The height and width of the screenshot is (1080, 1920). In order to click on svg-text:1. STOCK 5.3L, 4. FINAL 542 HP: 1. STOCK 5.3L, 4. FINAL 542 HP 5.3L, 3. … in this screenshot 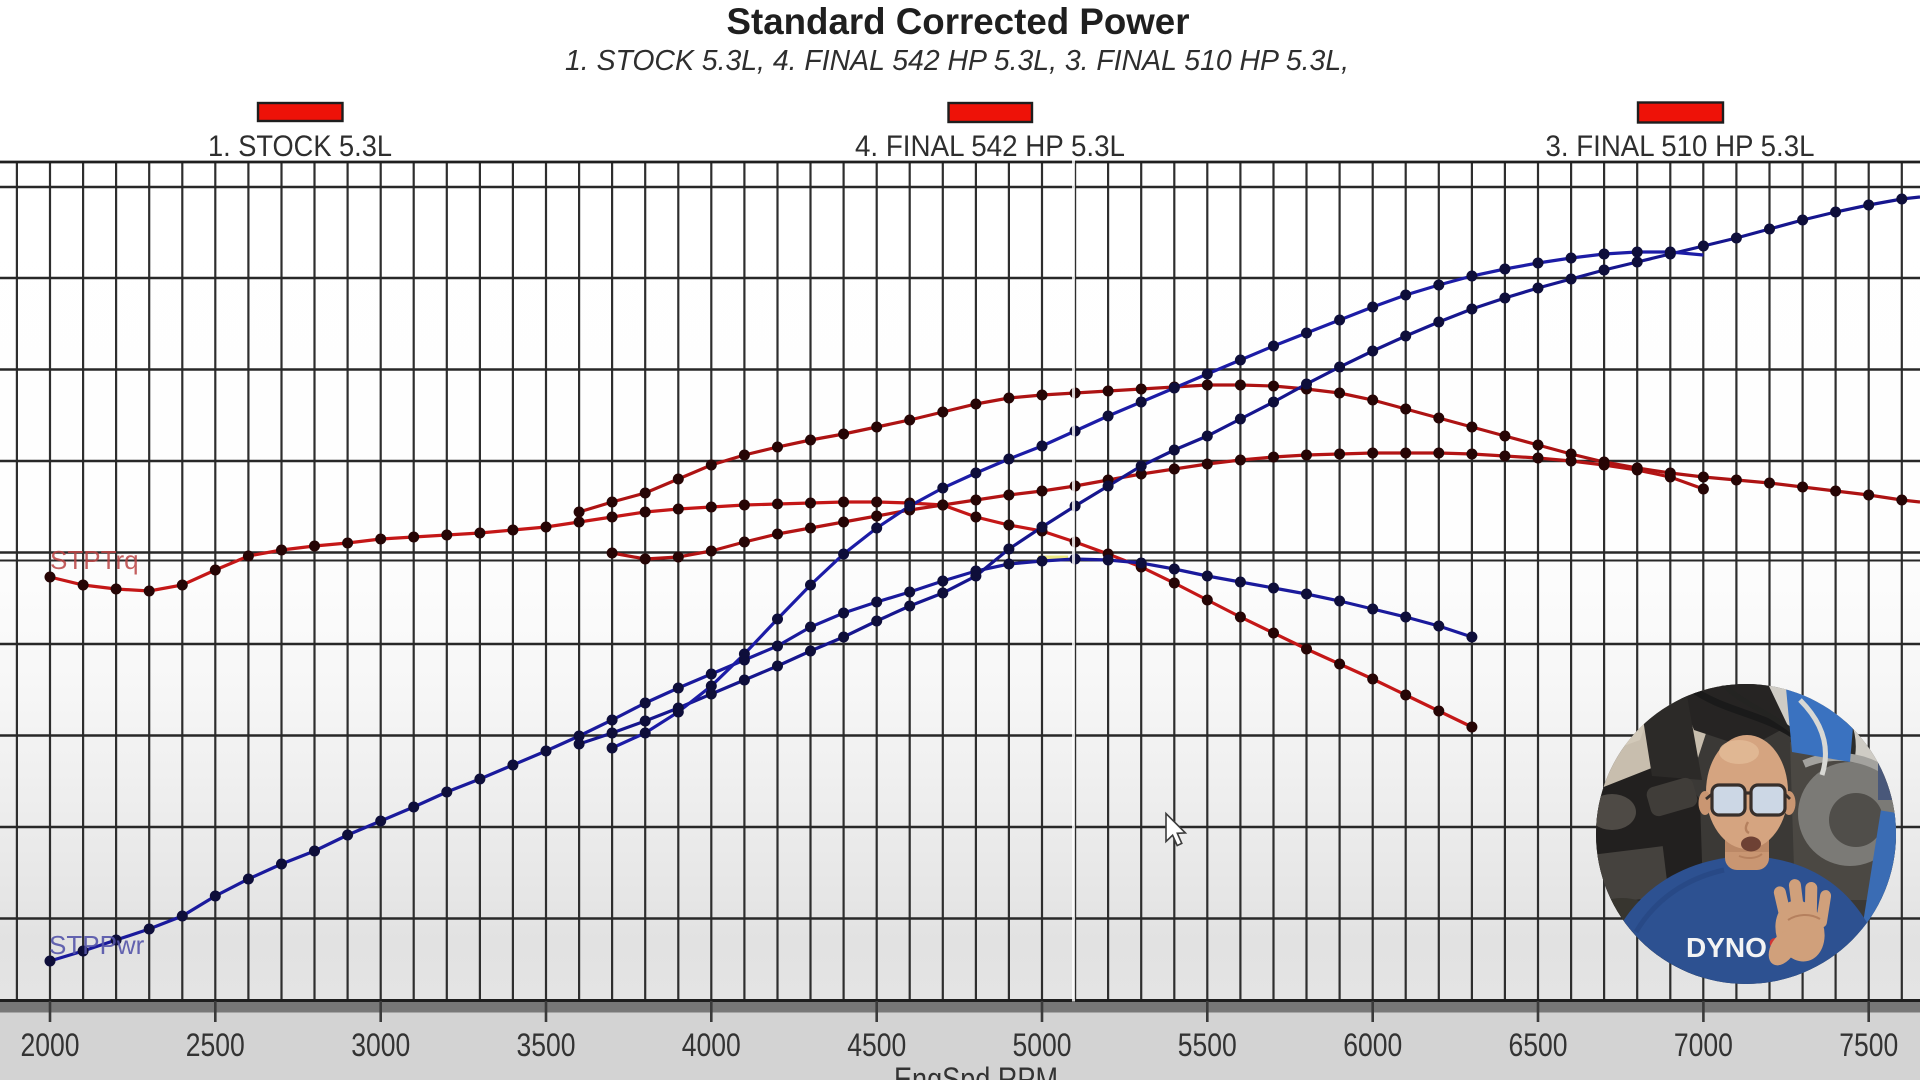, I will do `click(957, 61)`.